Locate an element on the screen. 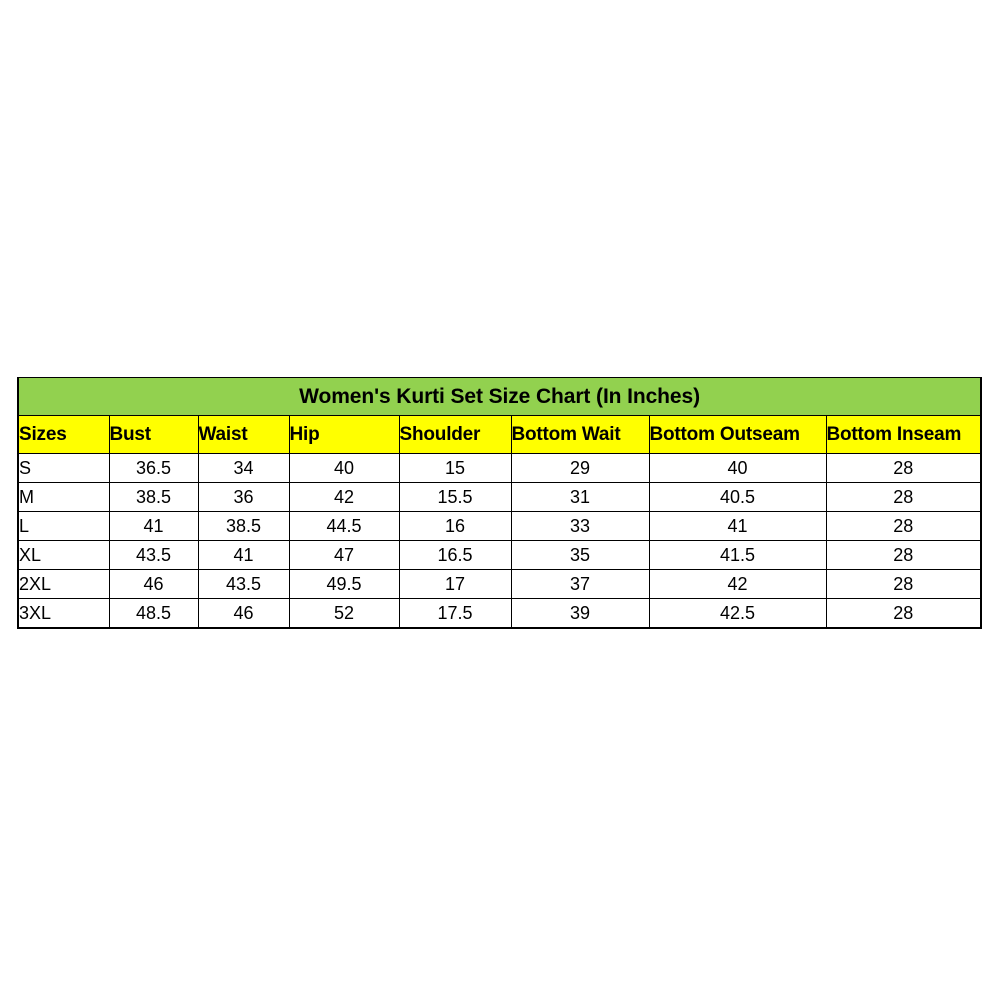 This screenshot has height=1000, width=1000. measurement-value: 33 is located at coordinates (580, 526).